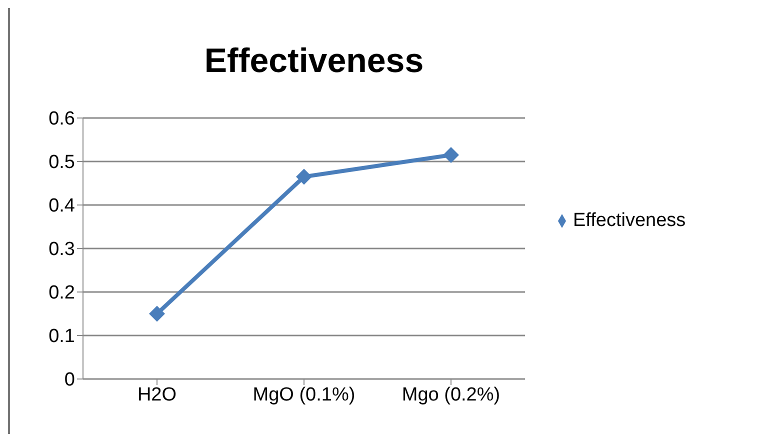 This screenshot has height=442, width=783. What do you see at coordinates (61, 337) in the screenshot?
I see `y-tick-label: 0.1` at bounding box center [61, 337].